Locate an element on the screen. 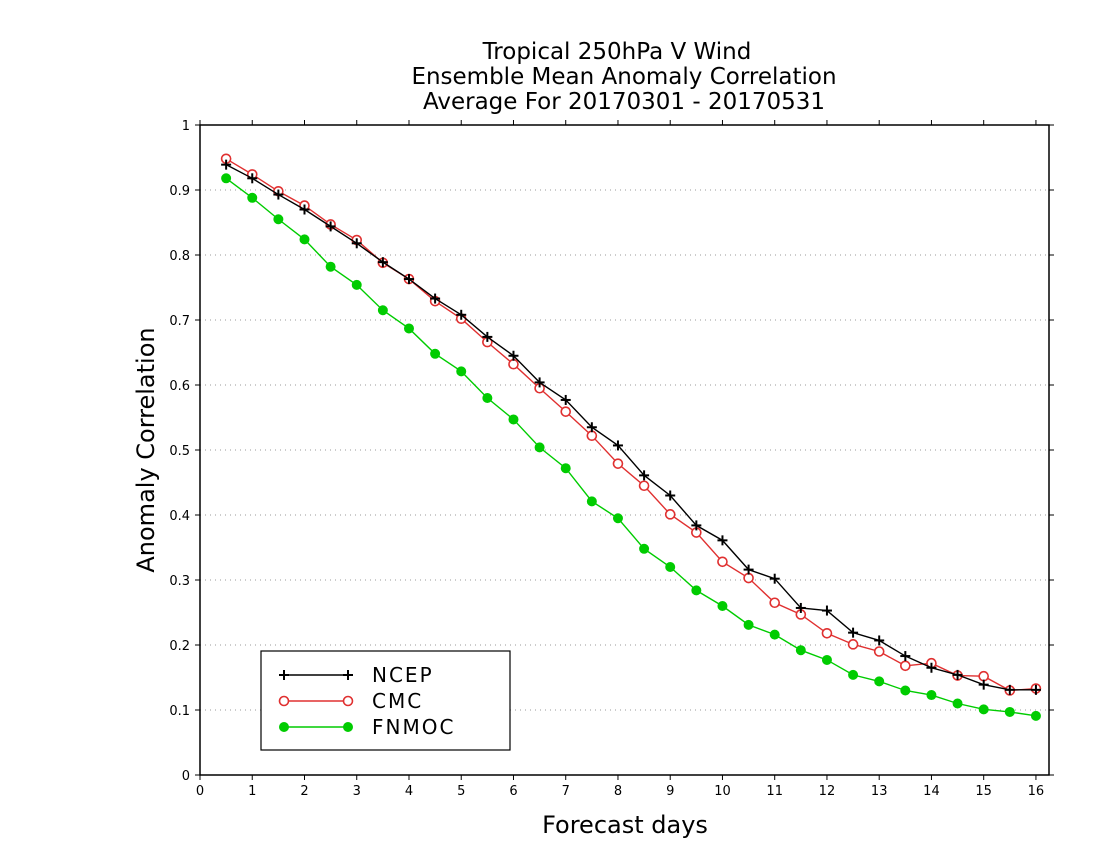 The height and width of the screenshot is (850, 1100). legend-box is located at coordinates (385, 700).